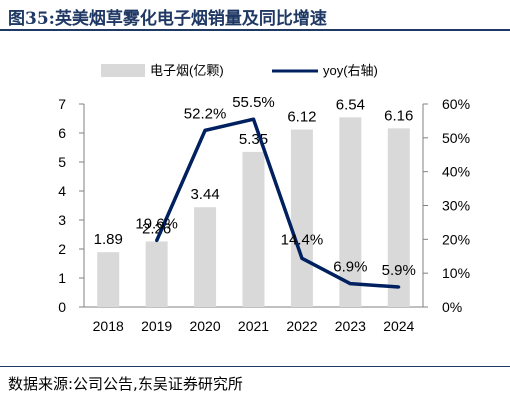  What do you see at coordinates (255, 366) in the screenshot?
I see `source-rule` at bounding box center [255, 366].